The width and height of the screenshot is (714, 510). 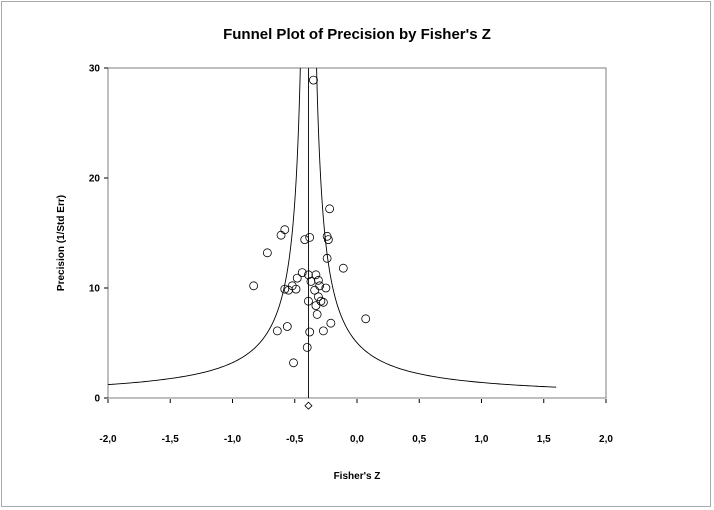 I want to click on x-tick-label: -2,0, so click(x=108, y=439).